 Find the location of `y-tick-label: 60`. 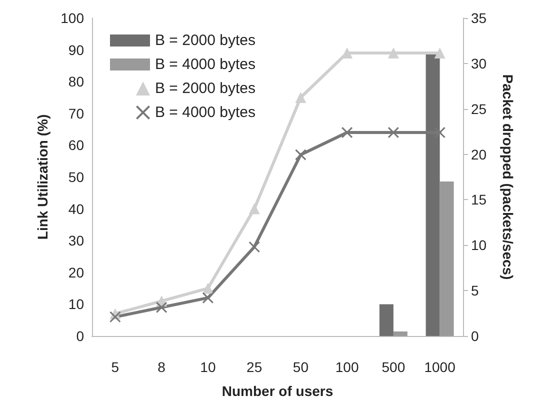

y-tick-label: 60 is located at coordinates (76, 145).